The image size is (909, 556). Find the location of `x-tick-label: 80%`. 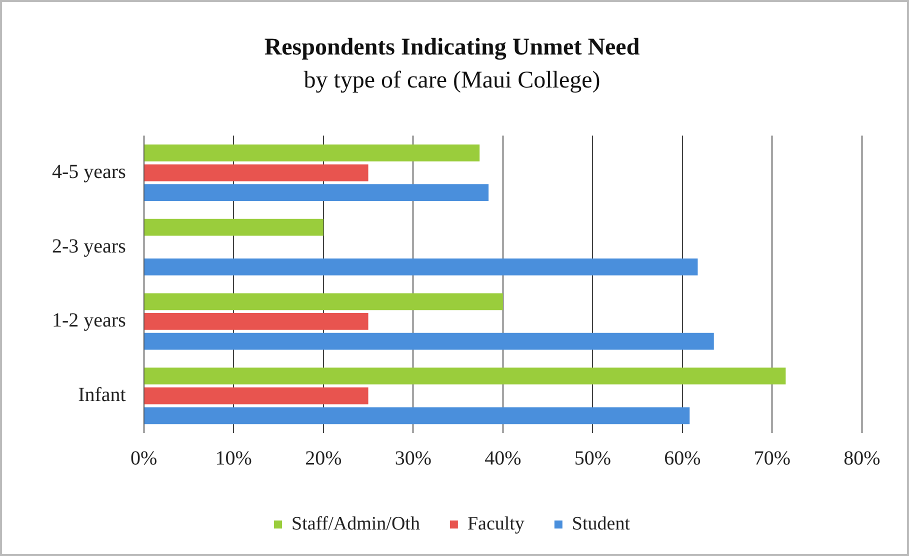

x-tick-label: 80% is located at coordinates (862, 458).